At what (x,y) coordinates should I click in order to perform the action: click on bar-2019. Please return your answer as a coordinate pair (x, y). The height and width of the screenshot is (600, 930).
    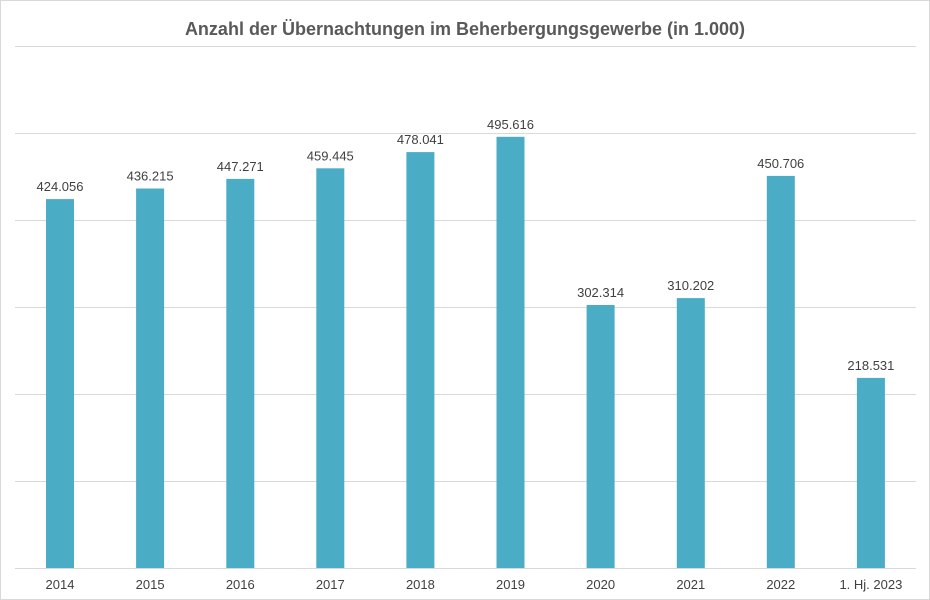
    Looking at the image, I should click on (510, 352).